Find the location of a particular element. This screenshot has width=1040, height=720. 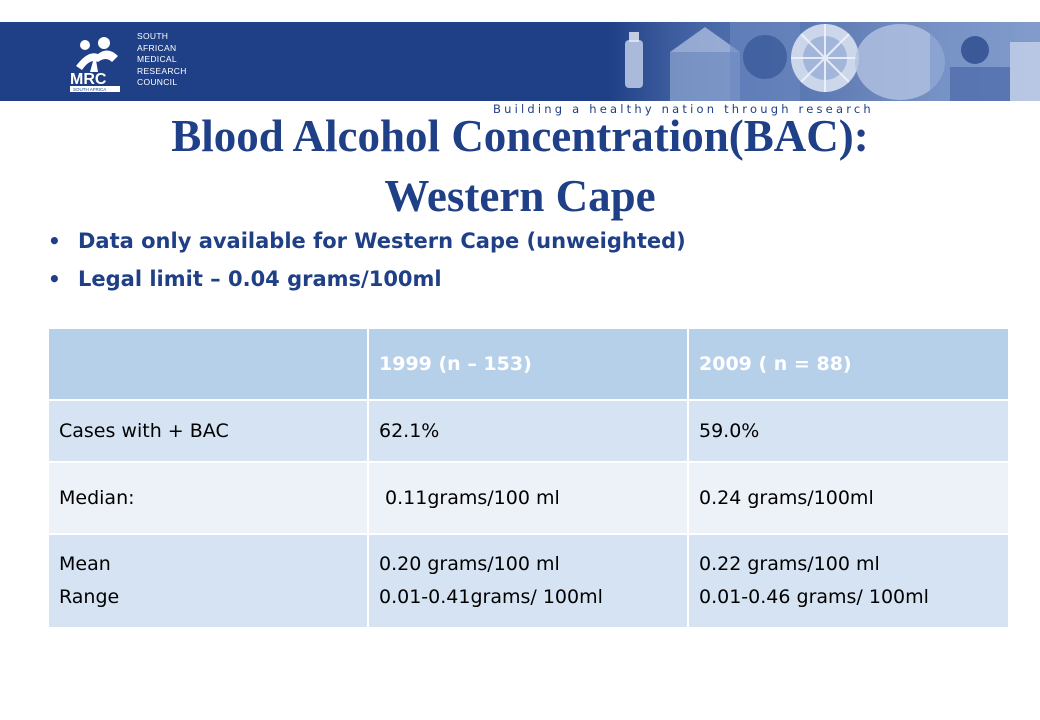

org-line: RESEARCH is located at coordinates (162, 70).